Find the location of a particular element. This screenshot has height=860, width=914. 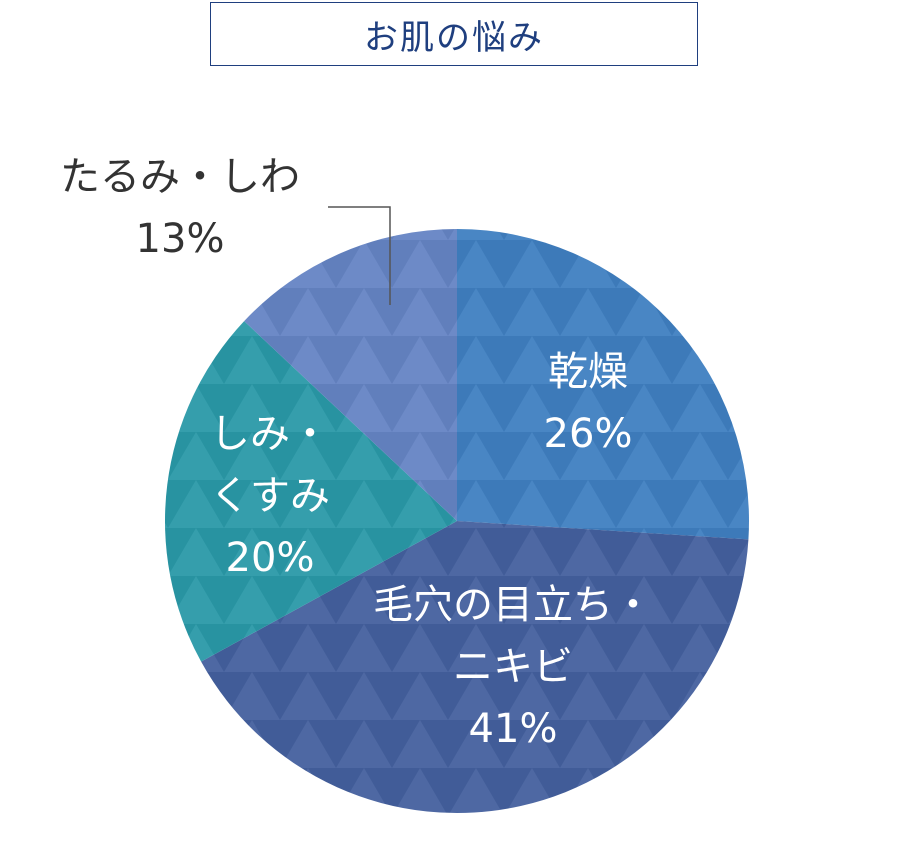

label-keana-nikibi: 毛穴の目立ち・ニキビ 41% is located at coordinates (513, 667).